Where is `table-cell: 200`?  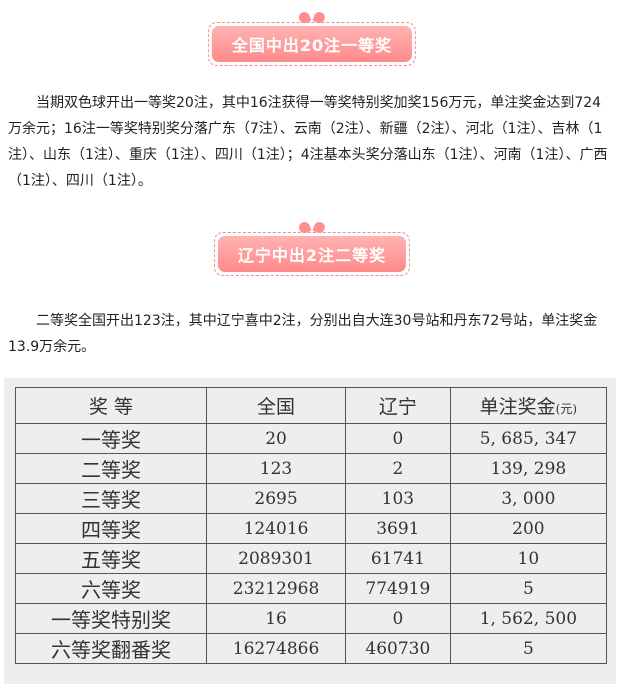 table-cell: 200 is located at coordinates (528, 528).